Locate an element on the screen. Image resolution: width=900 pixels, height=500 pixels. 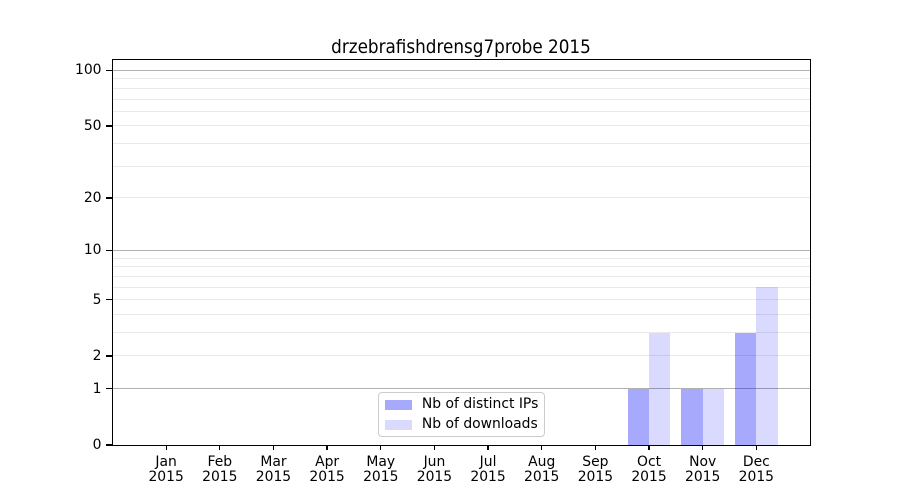
legend-swatch-distinct-ips is located at coordinates (399, 405).